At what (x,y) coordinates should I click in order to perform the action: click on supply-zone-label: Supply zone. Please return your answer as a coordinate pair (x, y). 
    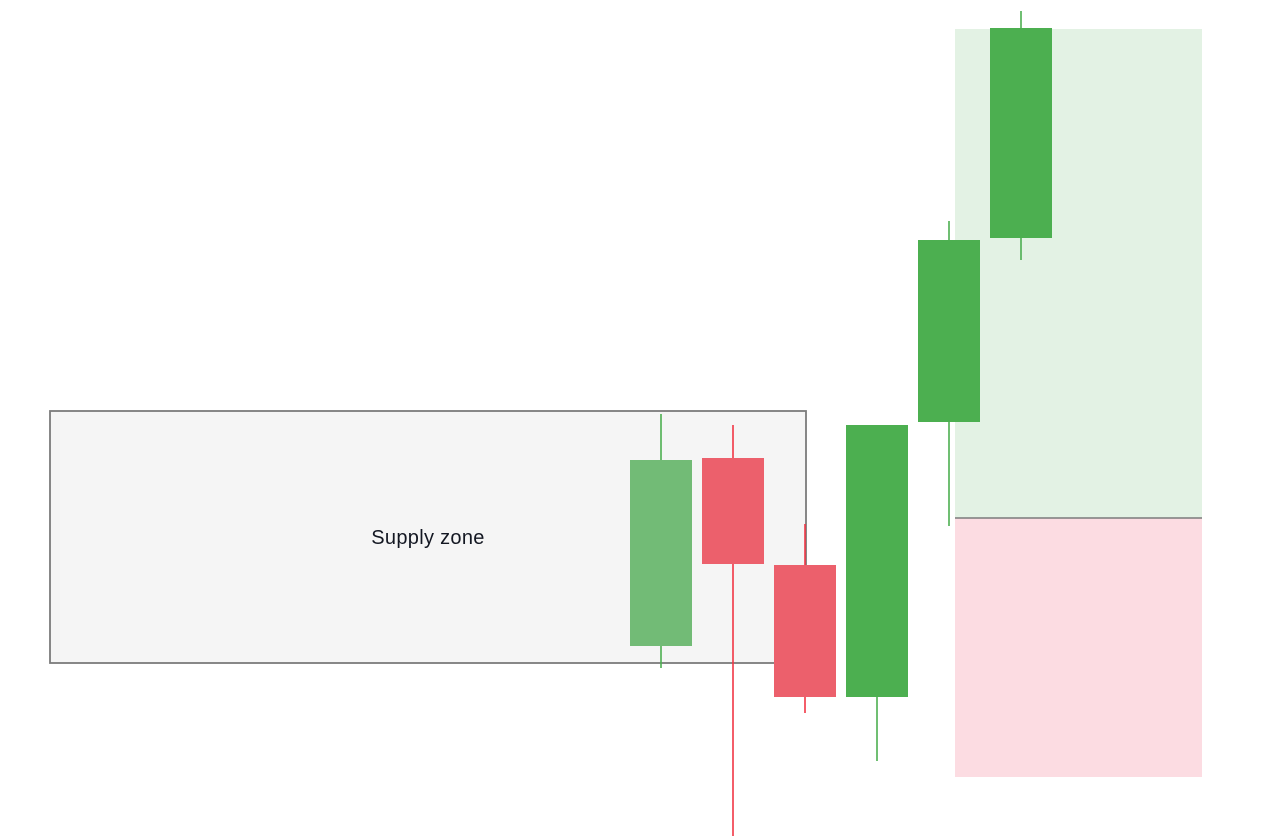
    Looking at the image, I should click on (427, 538).